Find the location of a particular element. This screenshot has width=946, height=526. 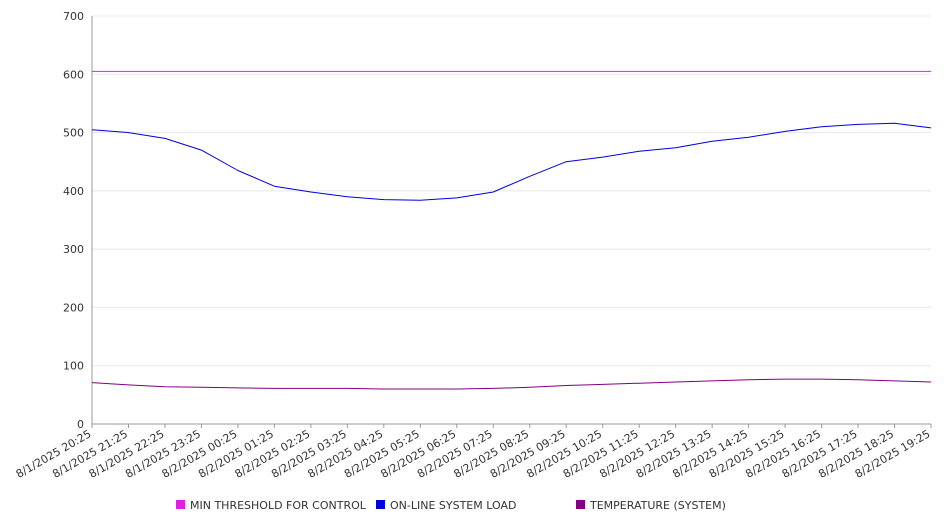

y-tick-label: 200 is located at coordinates (73, 307).